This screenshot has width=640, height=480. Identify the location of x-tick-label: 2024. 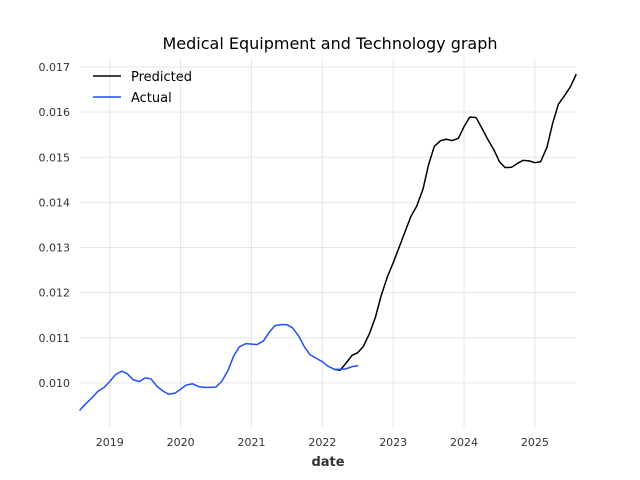
(464, 442).